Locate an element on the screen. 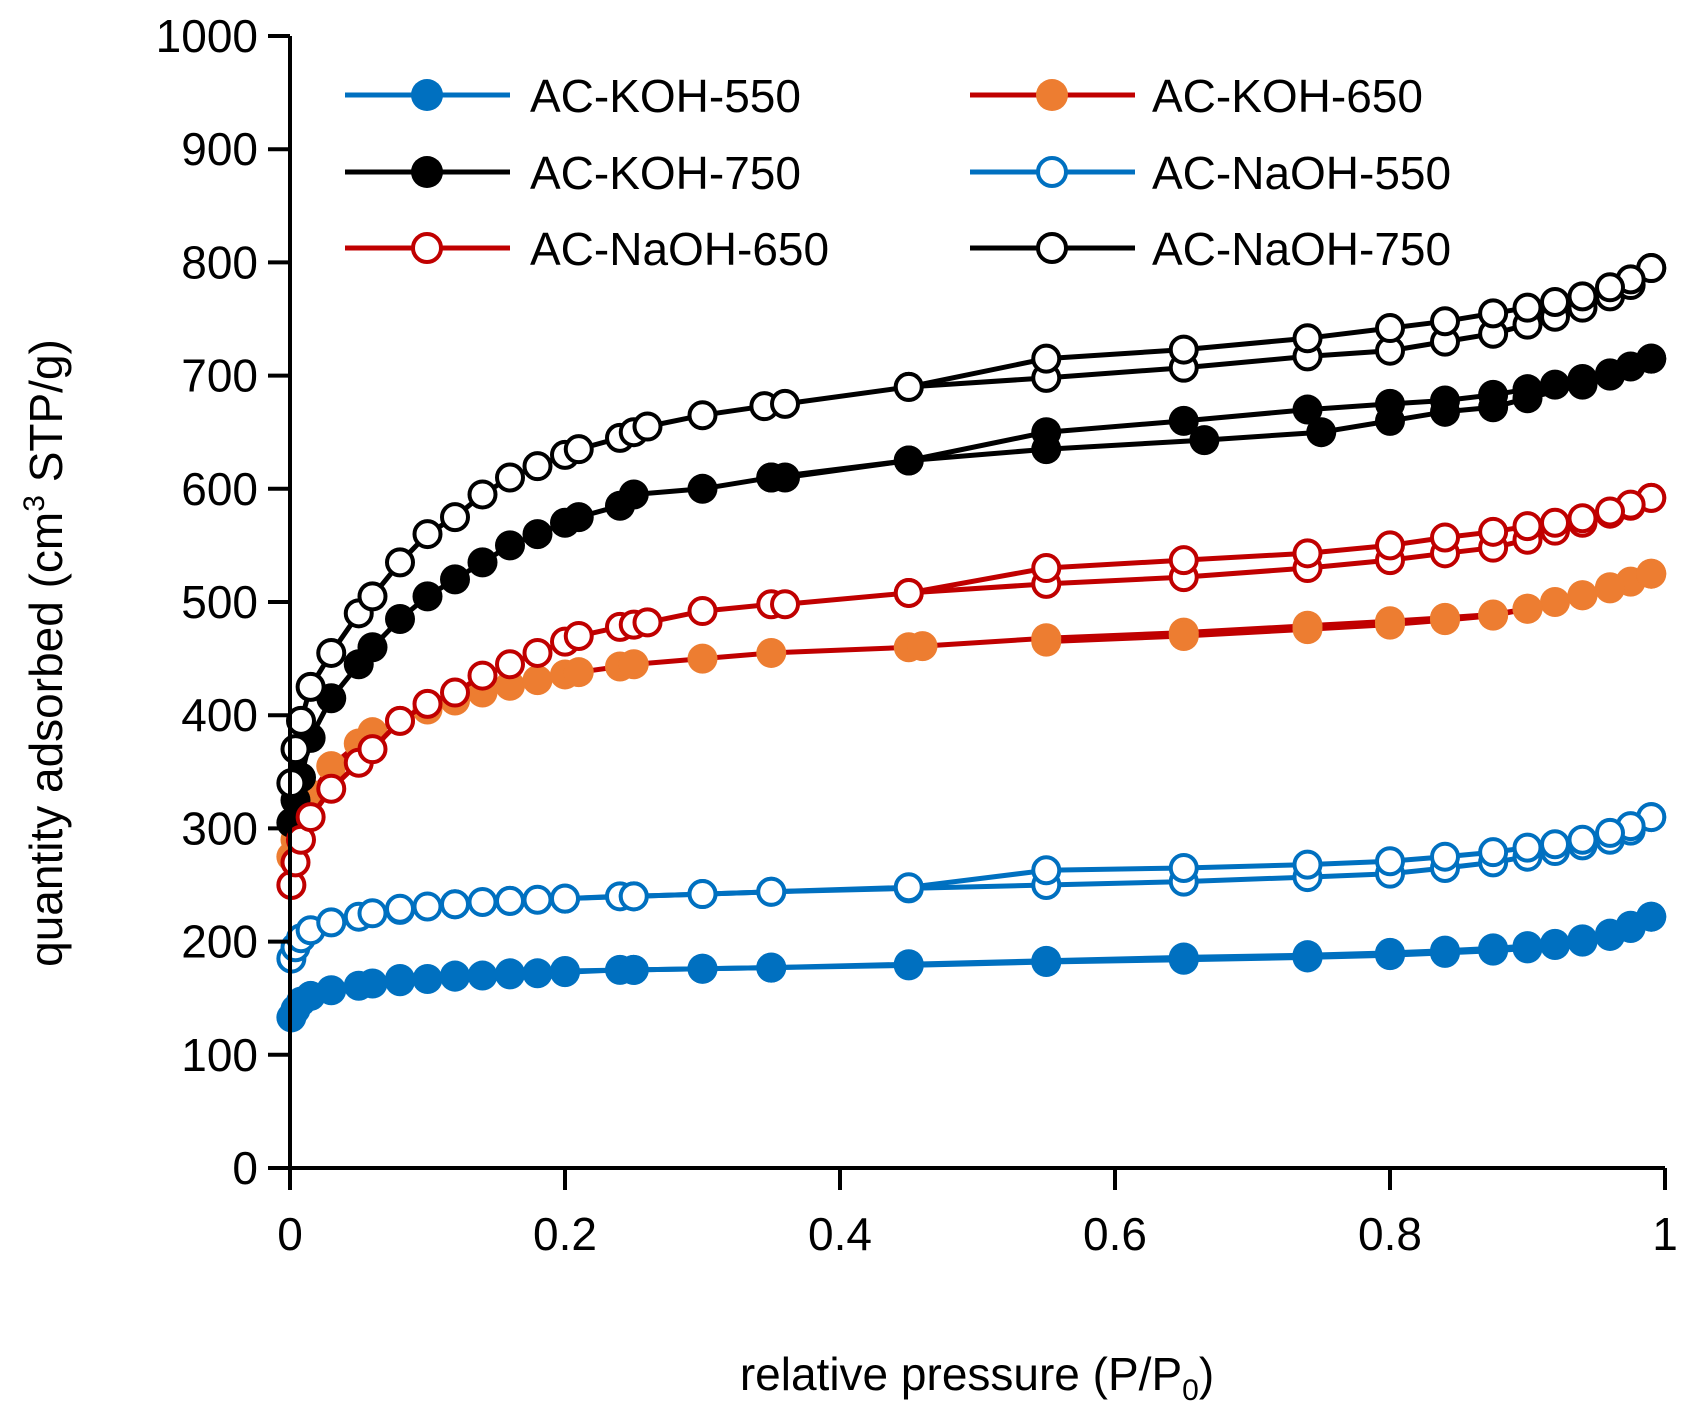 This screenshot has width=1694, height=1402. legend-item: AC-NaOH-550 is located at coordinates (1210, 173).